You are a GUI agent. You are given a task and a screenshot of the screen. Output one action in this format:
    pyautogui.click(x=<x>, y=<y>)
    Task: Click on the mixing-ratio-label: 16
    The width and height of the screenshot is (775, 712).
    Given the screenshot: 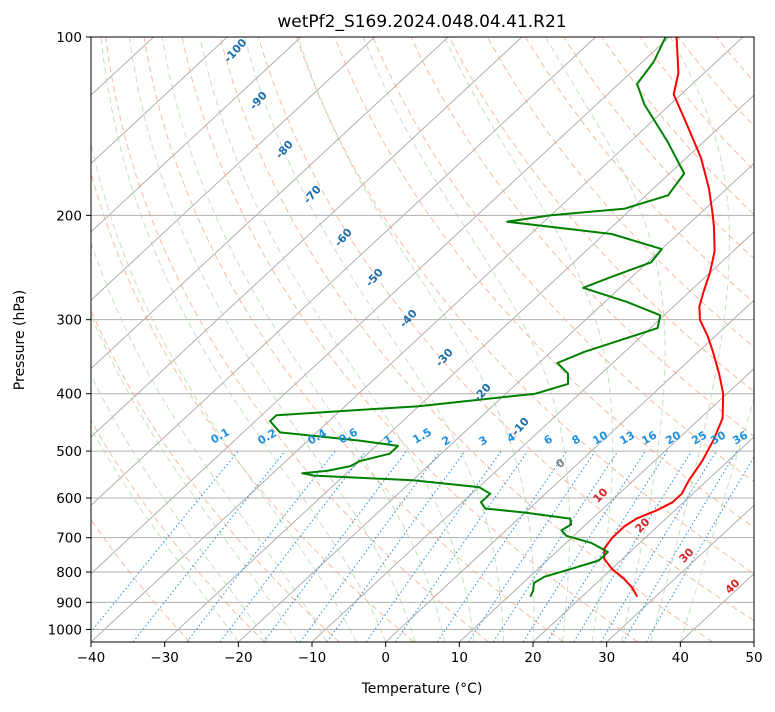 What is the action you would take?
    pyautogui.click(x=649, y=437)
    